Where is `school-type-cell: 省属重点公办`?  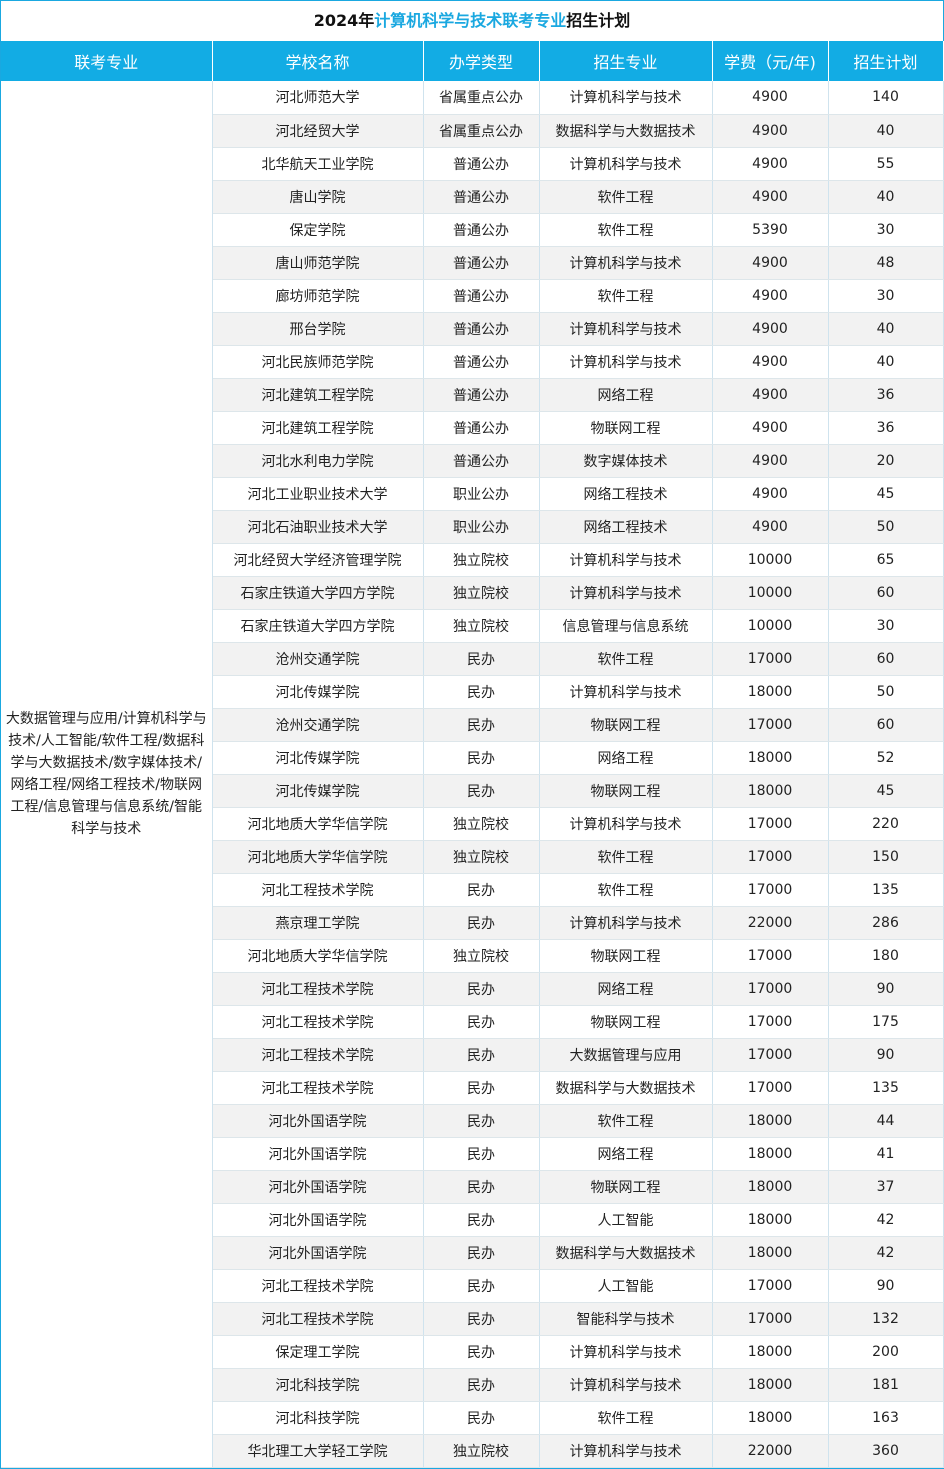
school-type-cell: 省属重点公办 is located at coordinates (481, 98).